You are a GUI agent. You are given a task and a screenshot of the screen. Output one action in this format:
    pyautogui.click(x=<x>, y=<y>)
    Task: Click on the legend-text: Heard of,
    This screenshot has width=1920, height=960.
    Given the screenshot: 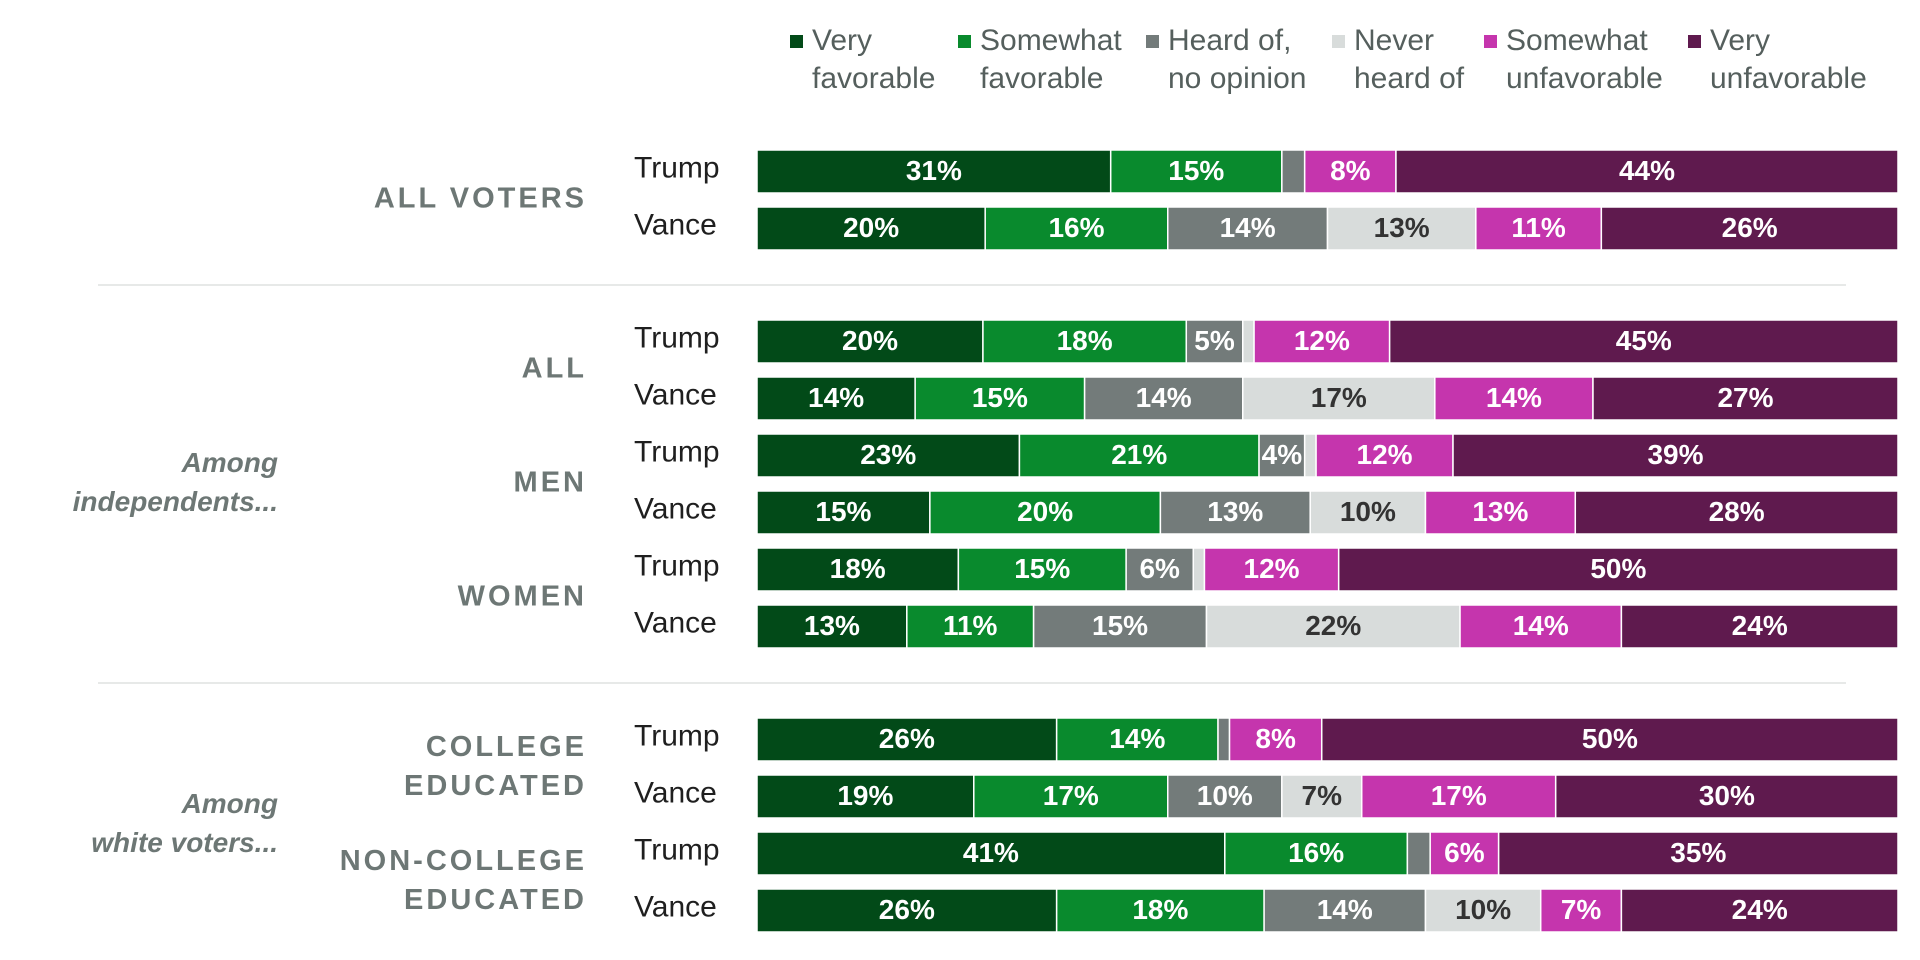 What is the action you would take?
    pyautogui.click(x=1229, y=40)
    